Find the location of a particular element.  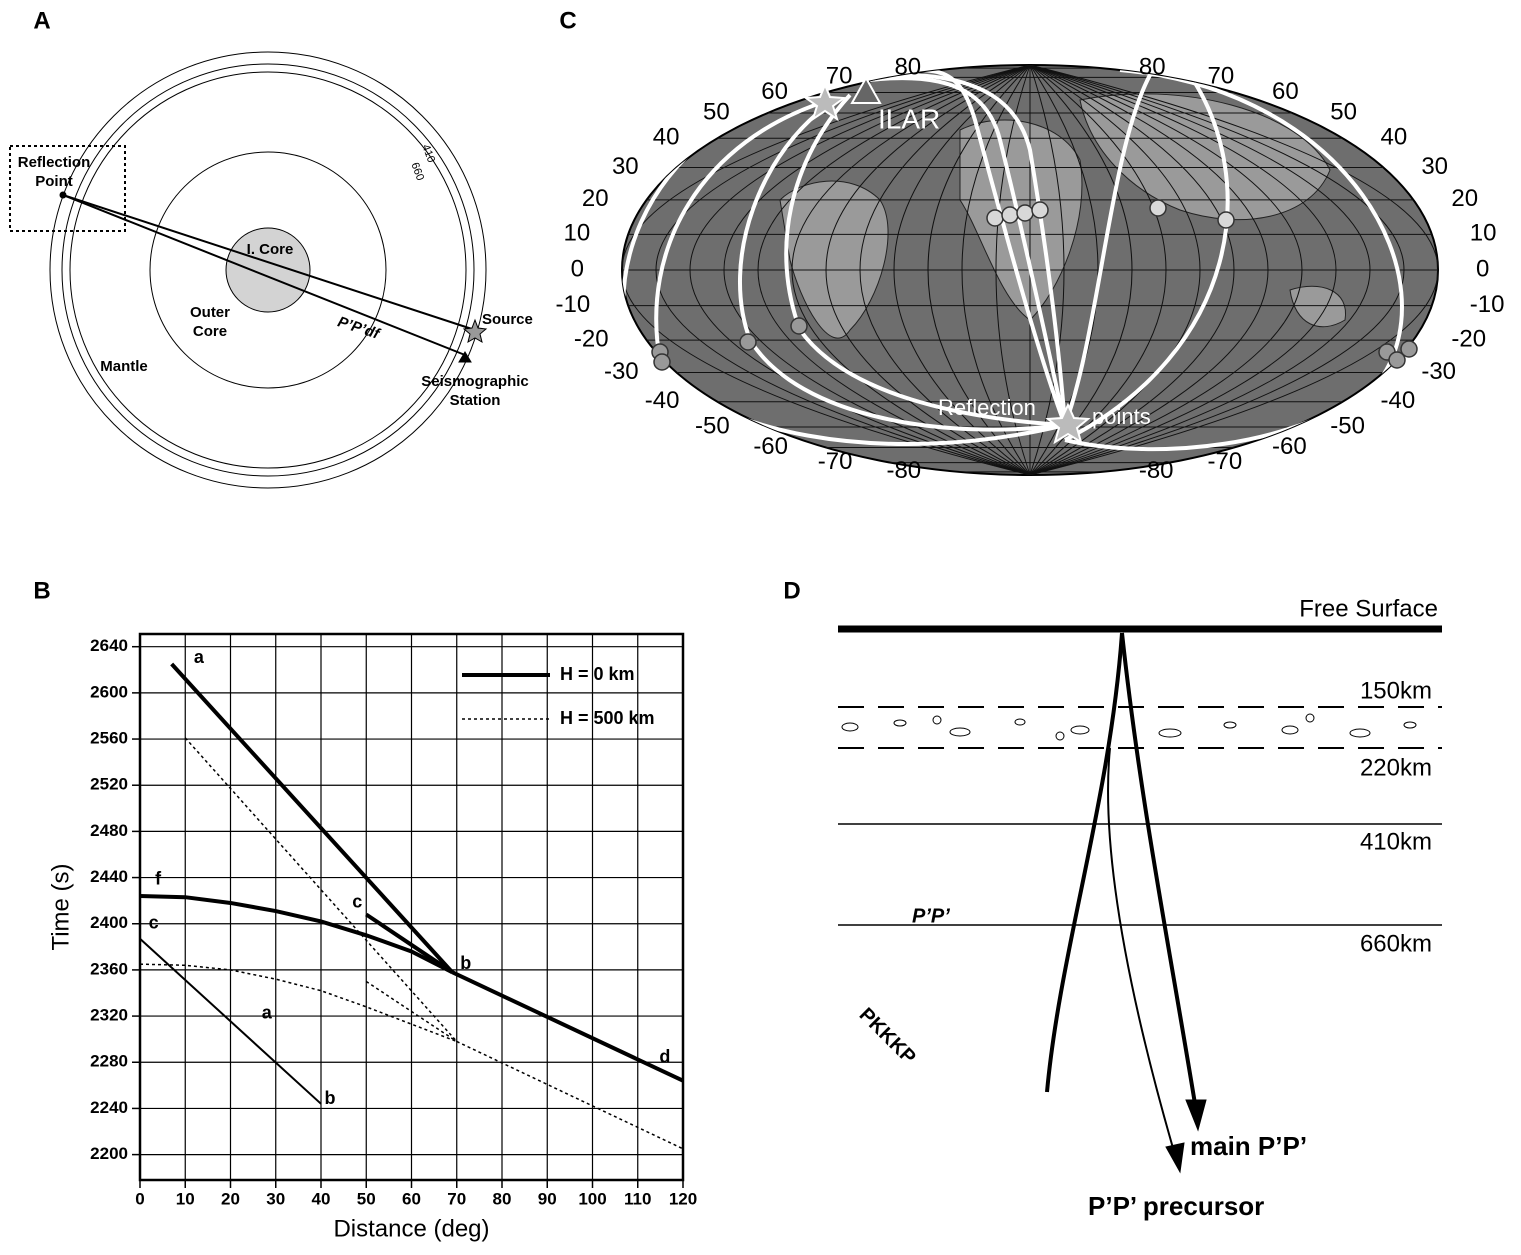

label: 150km is located at coordinates (1396, 690).